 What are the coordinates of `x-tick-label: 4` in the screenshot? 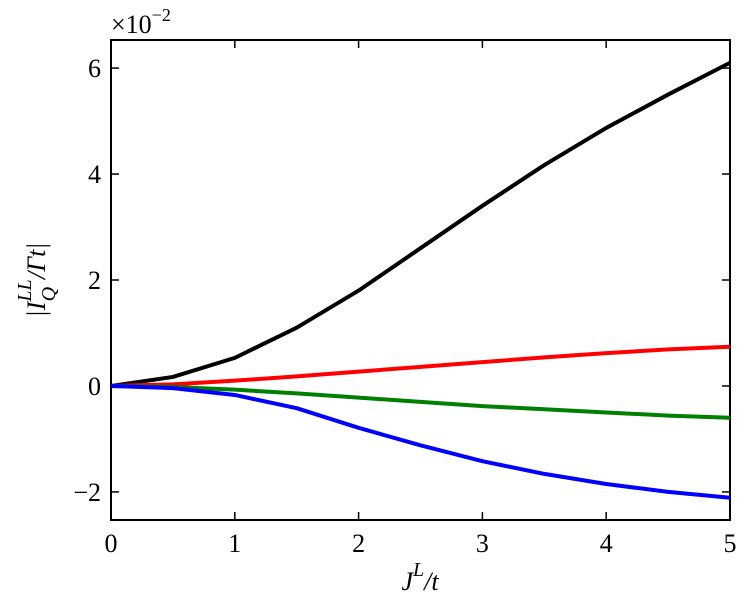 It's located at (606, 543).